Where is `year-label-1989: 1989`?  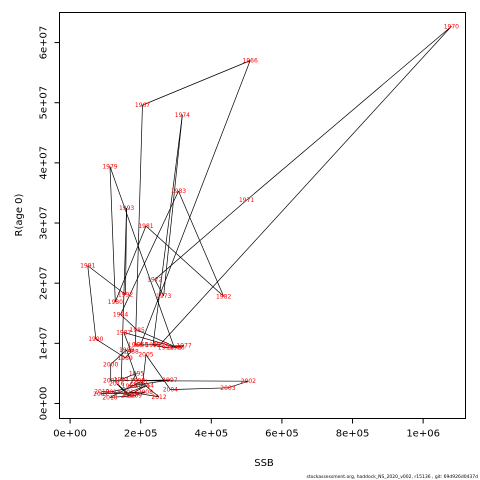 year-label-1989: 1989 is located at coordinates (125, 358).